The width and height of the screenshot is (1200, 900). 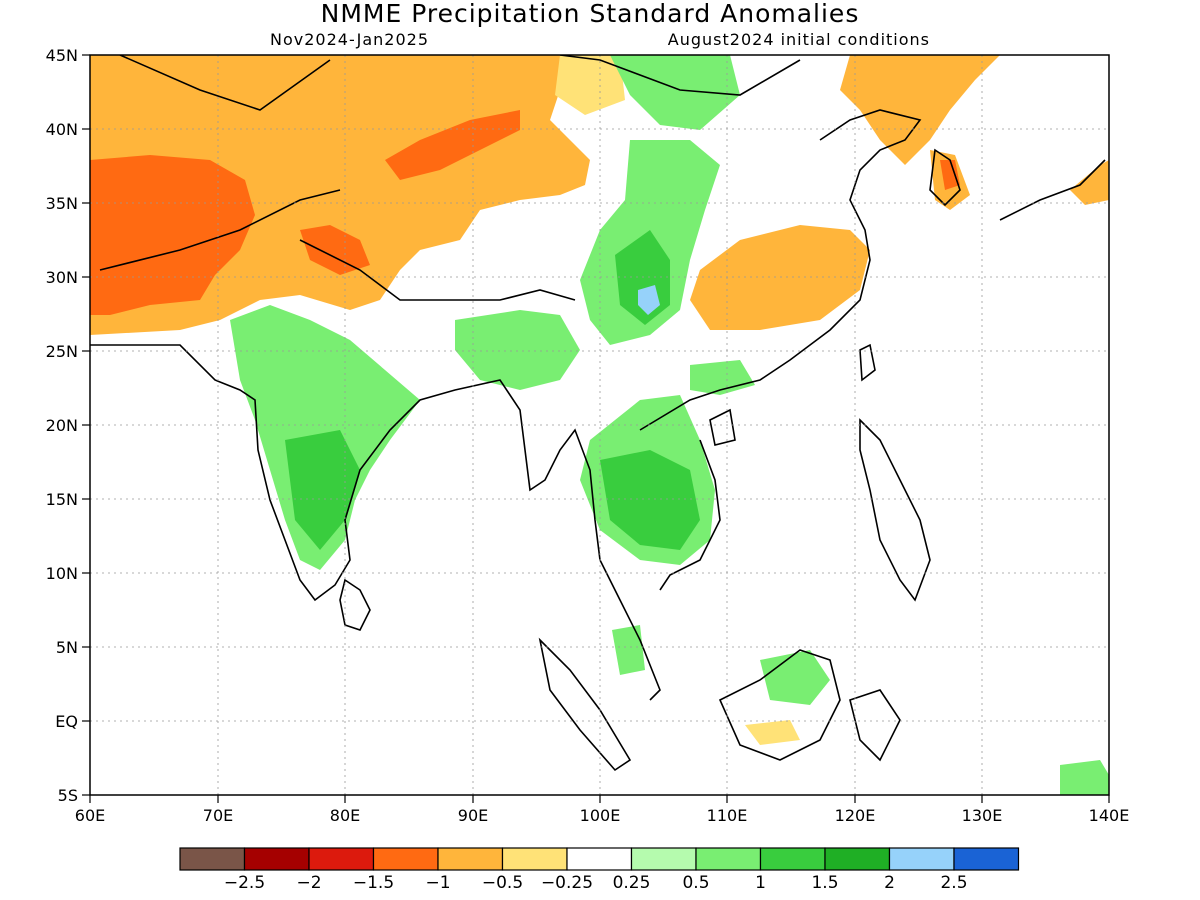 I want to click on x-tick-label: 140E, so click(x=1109, y=815).